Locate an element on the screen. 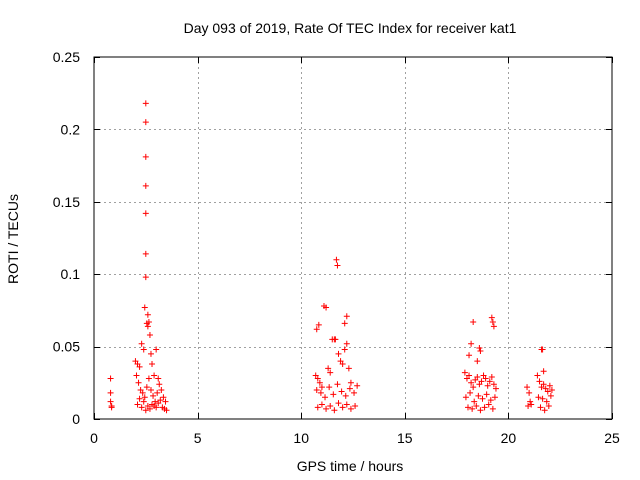 The height and width of the screenshot is (480, 640). x-tick-label: 15 is located at coordinates (405, 438).